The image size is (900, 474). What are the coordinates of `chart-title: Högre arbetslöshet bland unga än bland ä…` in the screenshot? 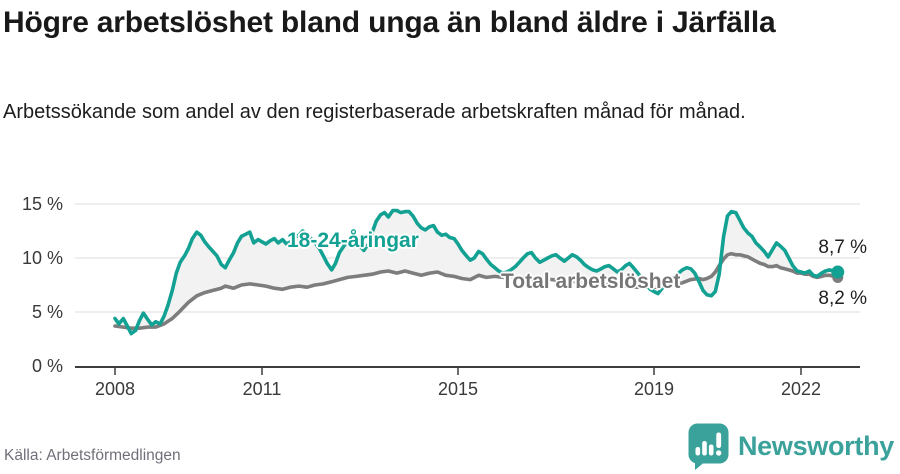 It's located at (389, 22).